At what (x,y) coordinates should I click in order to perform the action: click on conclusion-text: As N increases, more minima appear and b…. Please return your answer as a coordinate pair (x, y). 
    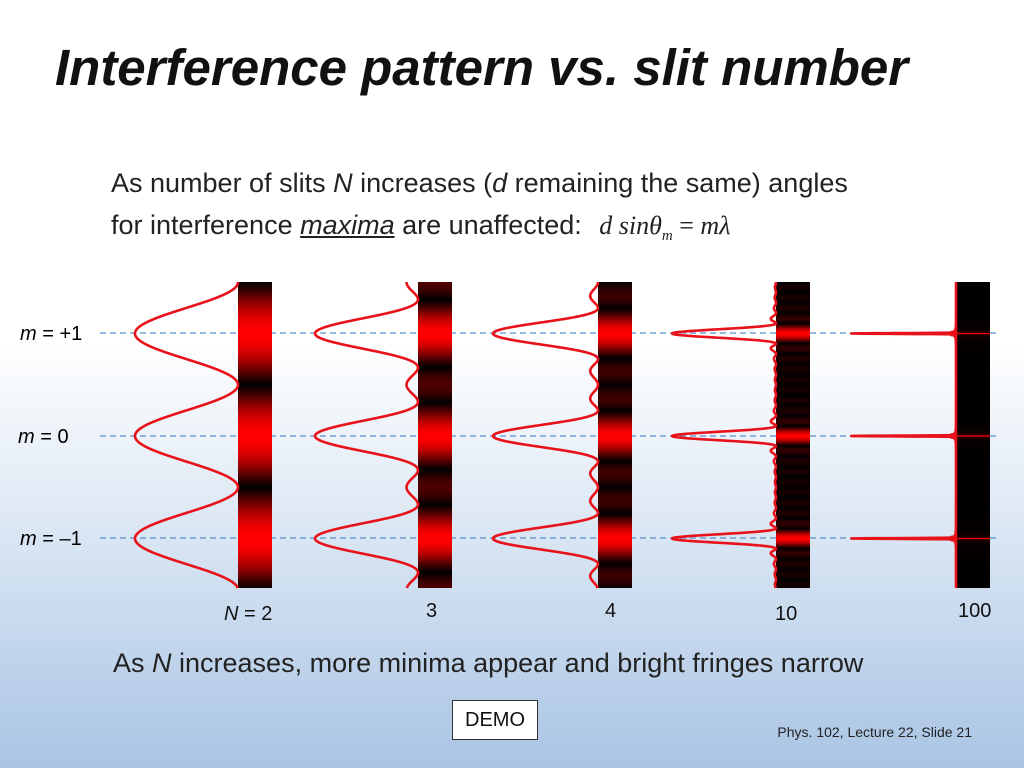
    Looking at the image, I should click on (488, 663).